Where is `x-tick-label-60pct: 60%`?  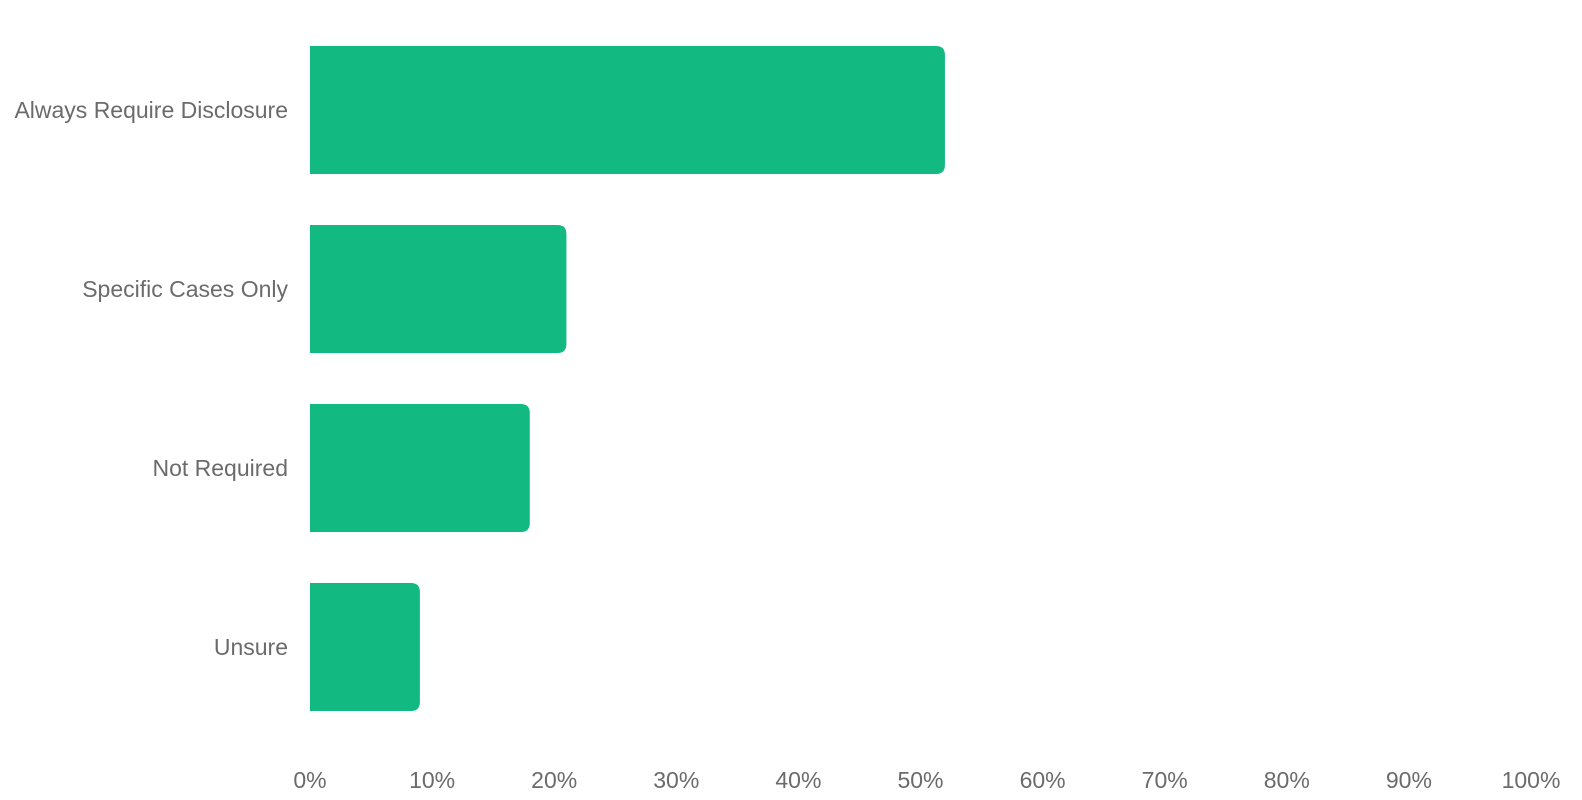
x-tick-label-60pct: 60% is located at coordinates (1043, 780).